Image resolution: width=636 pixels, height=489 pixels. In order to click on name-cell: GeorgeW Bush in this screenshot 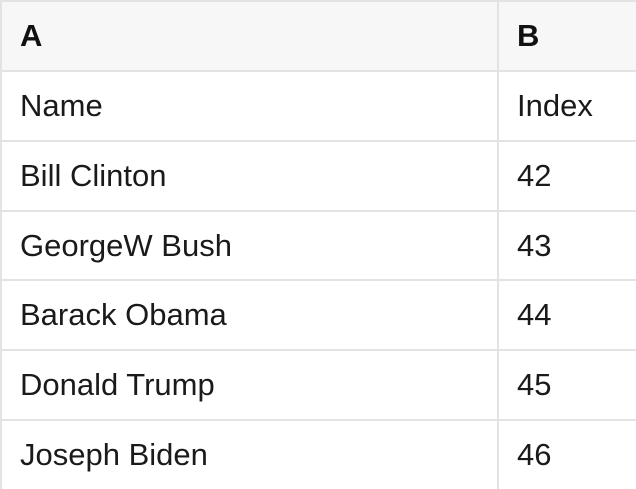, I will do `click(250, 245)`.